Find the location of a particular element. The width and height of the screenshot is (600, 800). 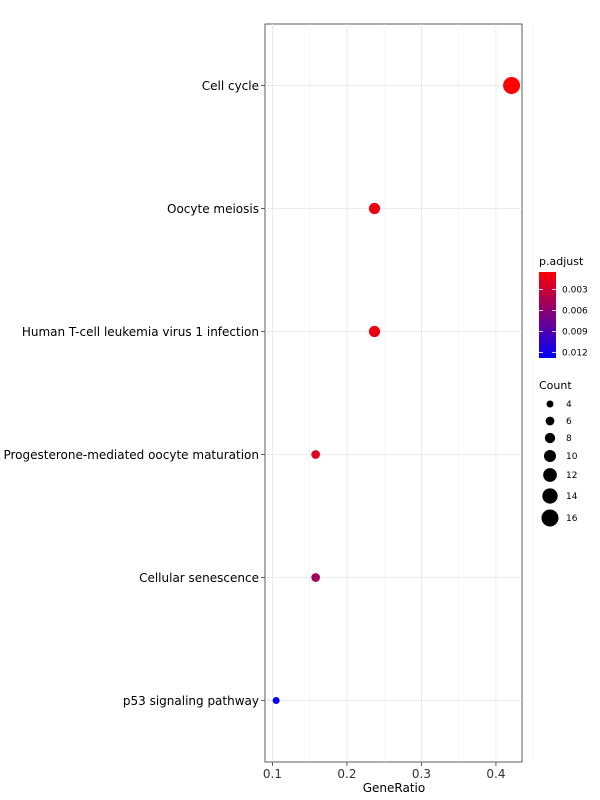

size-legend-label: 10 is located at coordinates (572, 457).